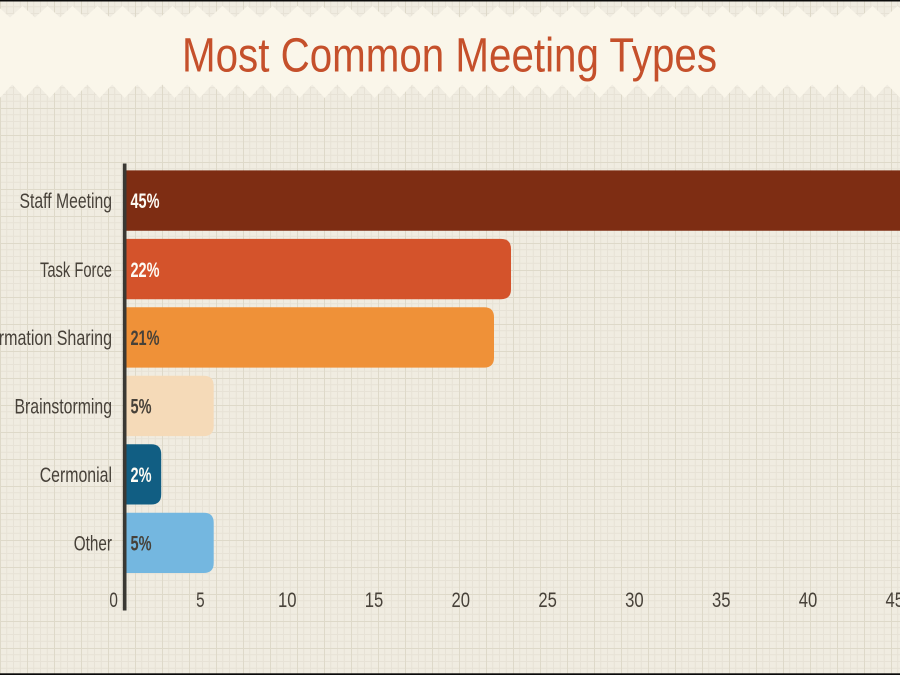  I want to click on svg-text: Brainstorming, so click(64, 407).